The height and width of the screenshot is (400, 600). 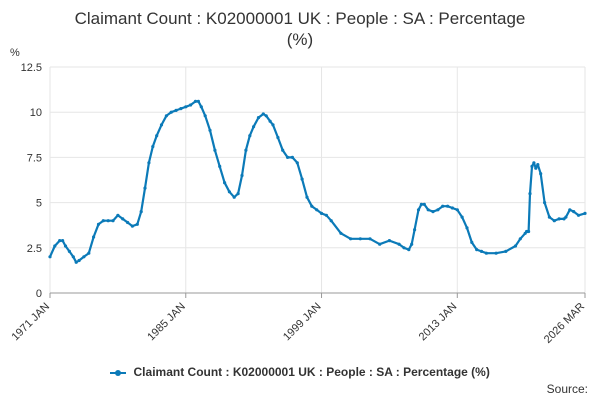 What do you see at coordinates (302, 322) in the screenshot?
I see `x-tick-label: 1999 JAN` at bounding box center [302, 322].